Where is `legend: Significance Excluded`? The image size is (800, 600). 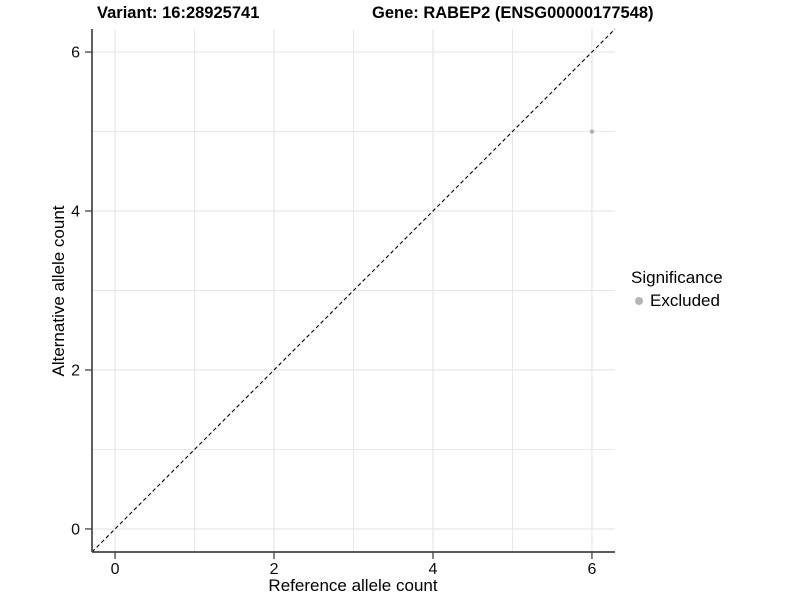 legend: Significance Excluded is located at coordinates (677, 289).